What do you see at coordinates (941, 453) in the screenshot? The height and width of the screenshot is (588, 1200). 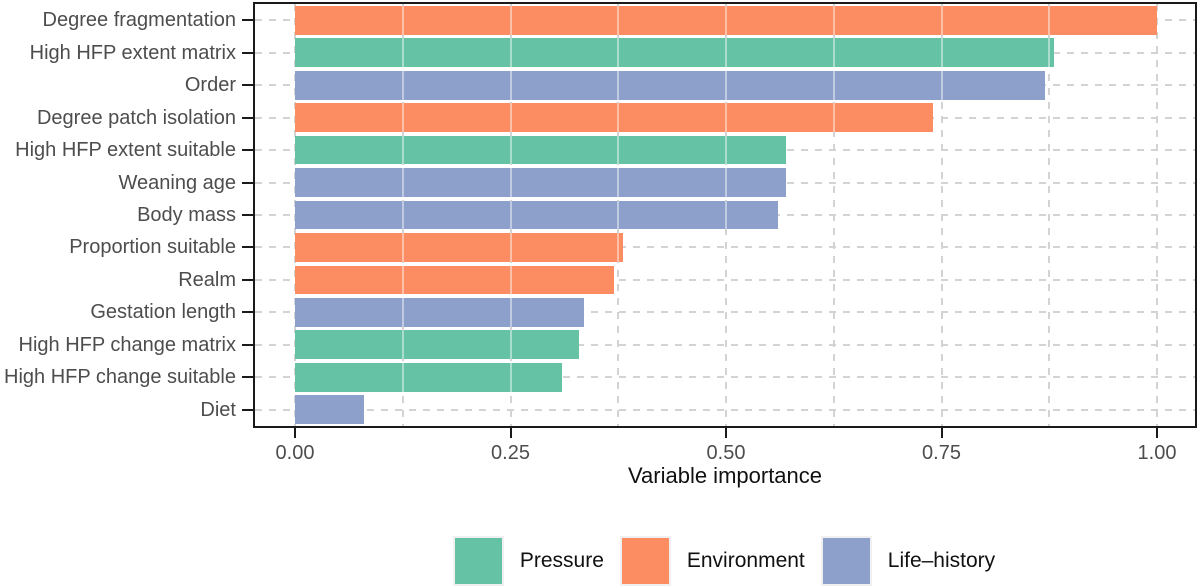 I see `x-axis-tick-label: 0.75` at bounding box center [941, 453].